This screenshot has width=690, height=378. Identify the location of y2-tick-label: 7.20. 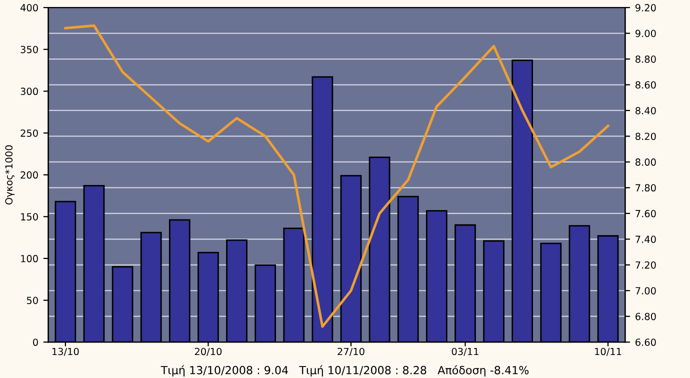
(646, 265).